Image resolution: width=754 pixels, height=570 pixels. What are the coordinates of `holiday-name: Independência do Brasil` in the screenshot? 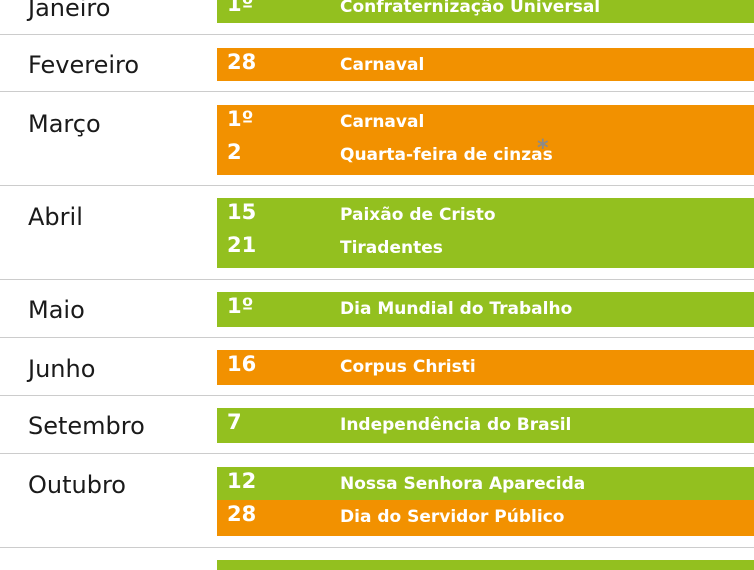 It's located at (456, 425).